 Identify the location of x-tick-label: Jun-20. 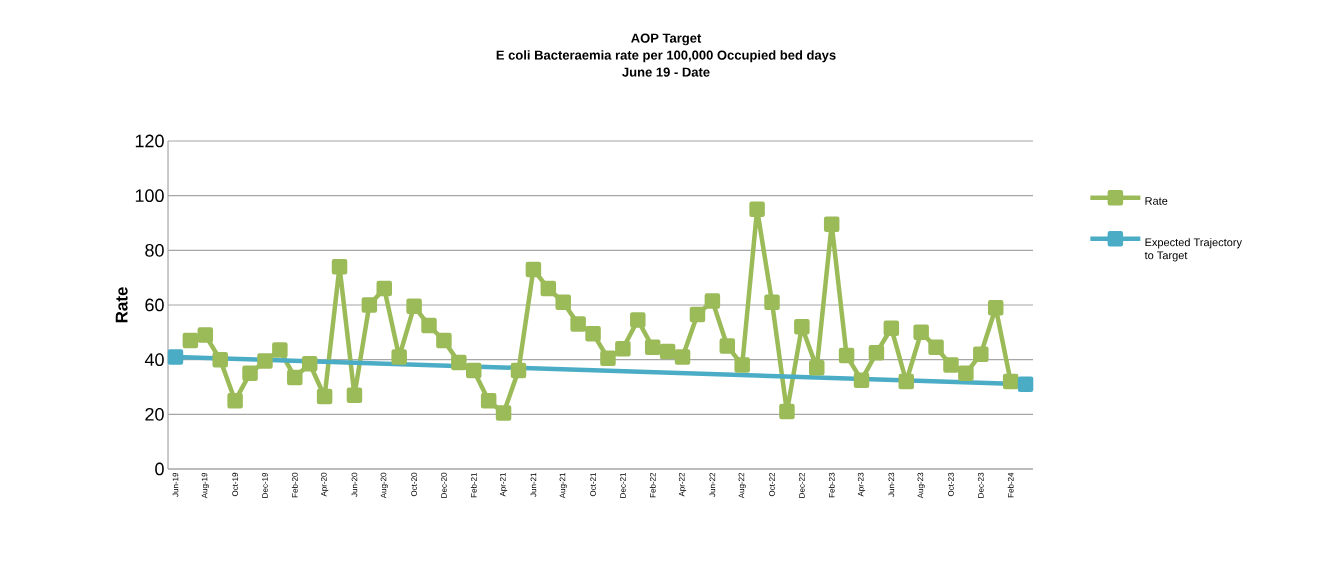
(354, 484).